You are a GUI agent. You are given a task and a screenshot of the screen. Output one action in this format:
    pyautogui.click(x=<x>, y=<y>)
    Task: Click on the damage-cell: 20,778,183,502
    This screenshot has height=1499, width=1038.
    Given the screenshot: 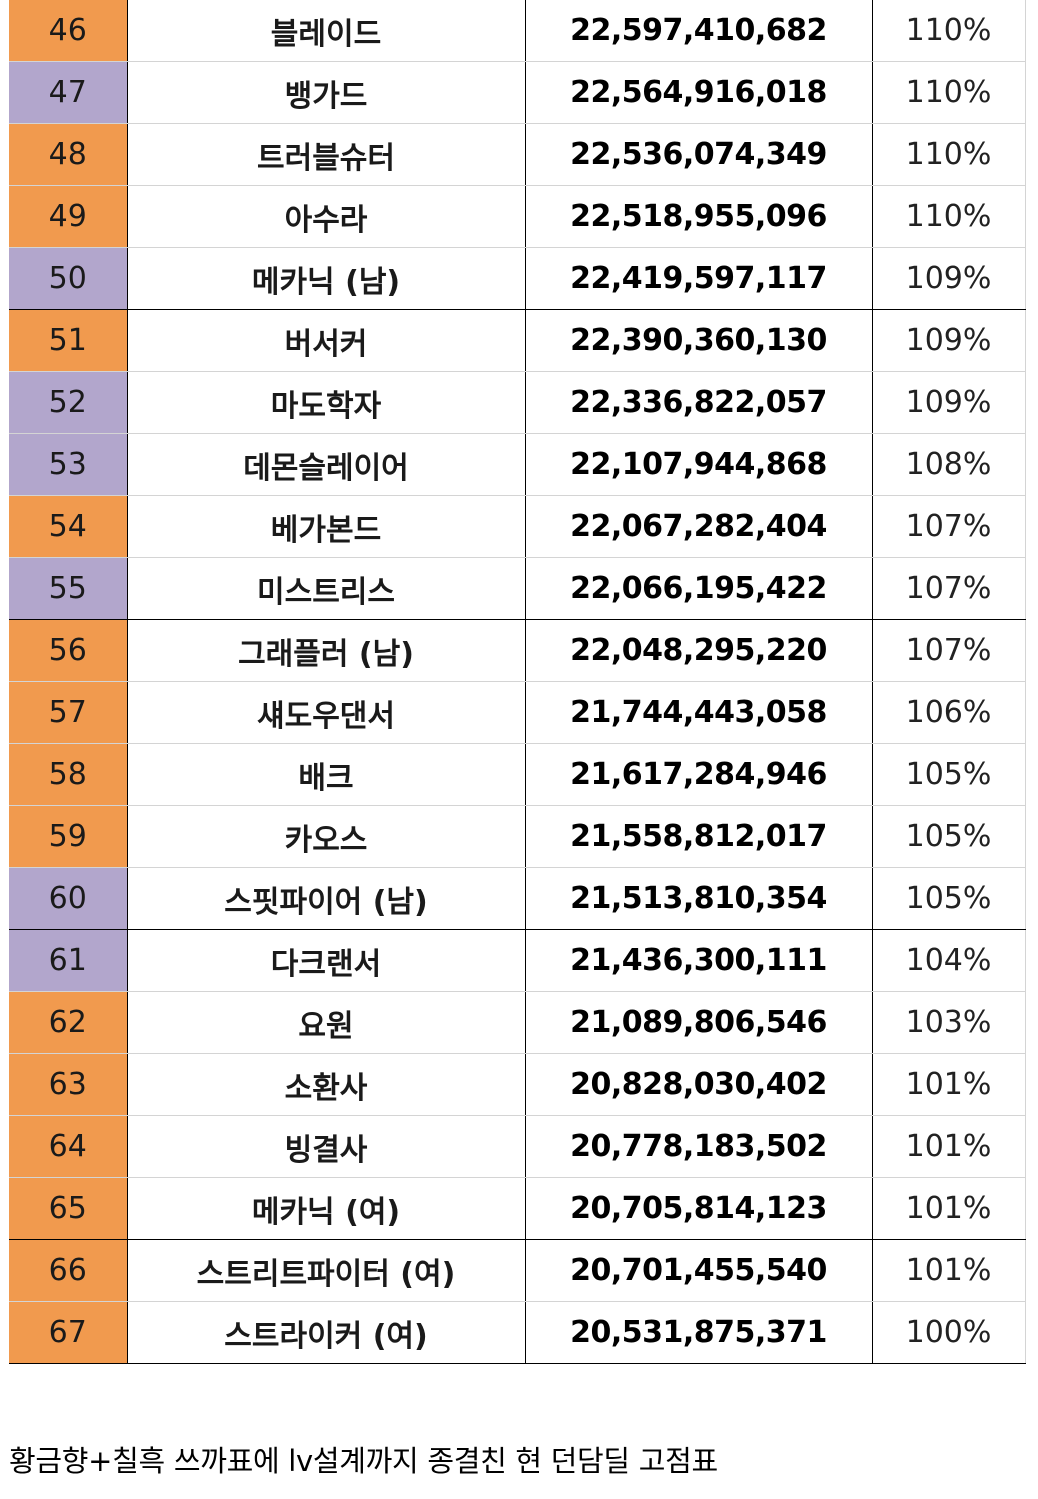 What is the action you would take?
    pyautogui.click(x=699, y=1146)
    